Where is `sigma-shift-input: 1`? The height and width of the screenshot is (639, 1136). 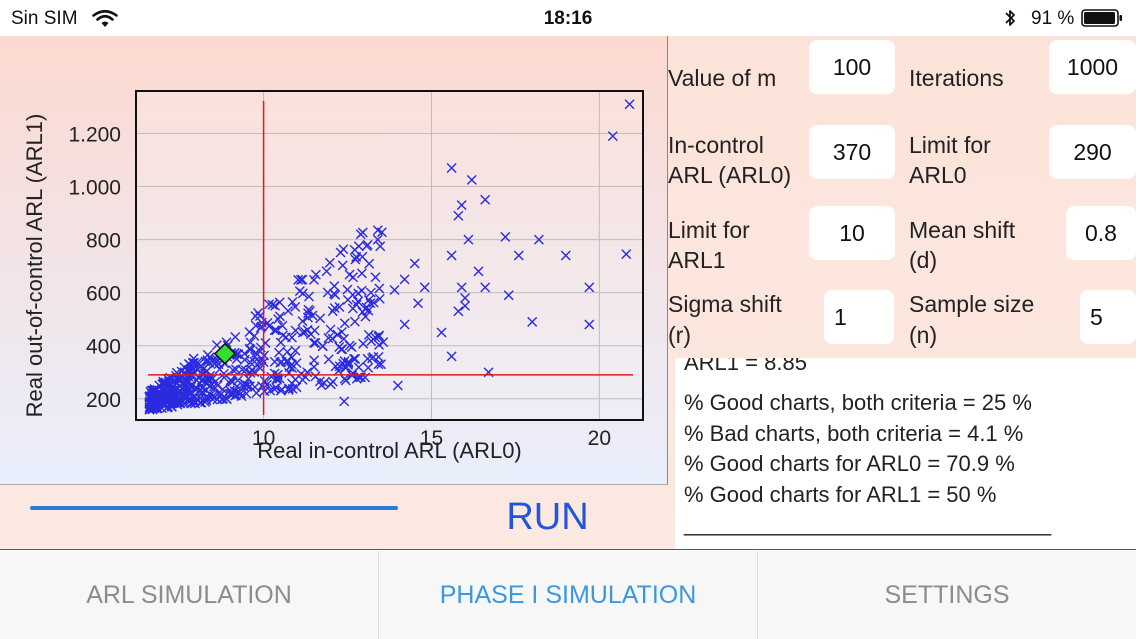
sigma-shift-input: 1 is located at coordinates (859, 317).